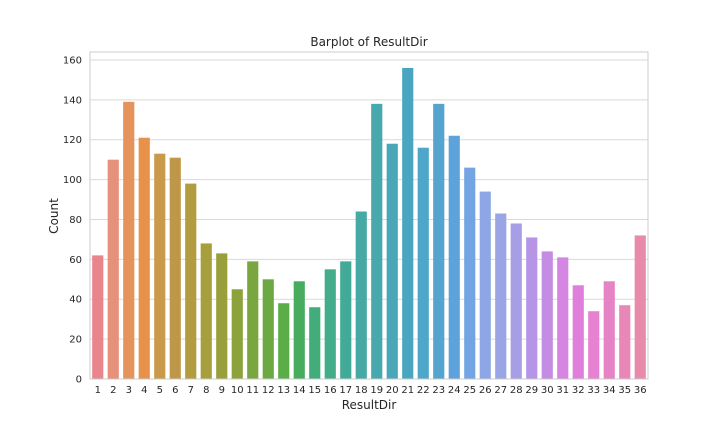  I want to click on x-tick-label: 17, so click(345, 390).